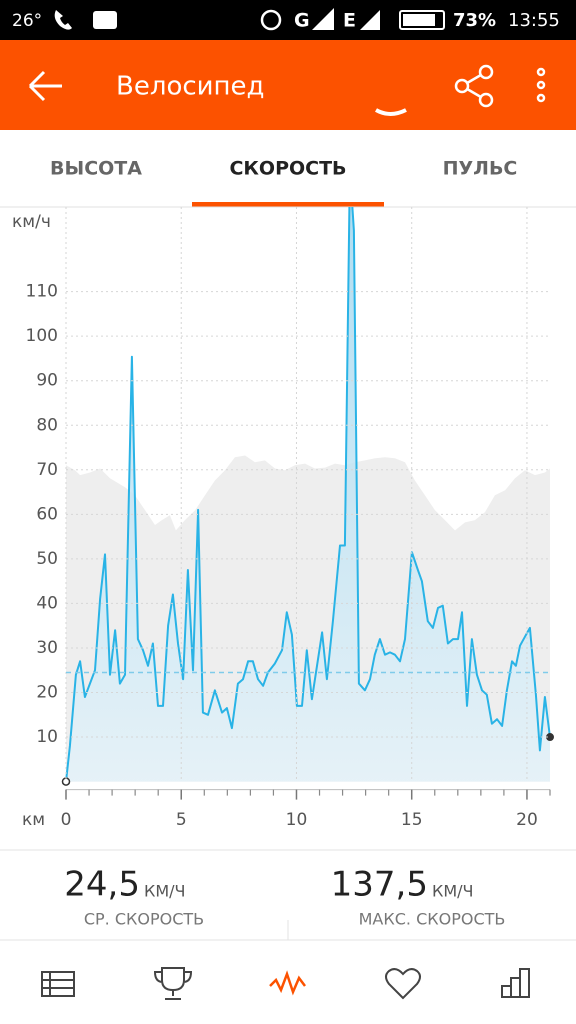 The height and width of the screenshot is (1024, 576). Describe the element at coordinates (42, 292) in the screenshot. I see `y-tick-label: 110` at that location.